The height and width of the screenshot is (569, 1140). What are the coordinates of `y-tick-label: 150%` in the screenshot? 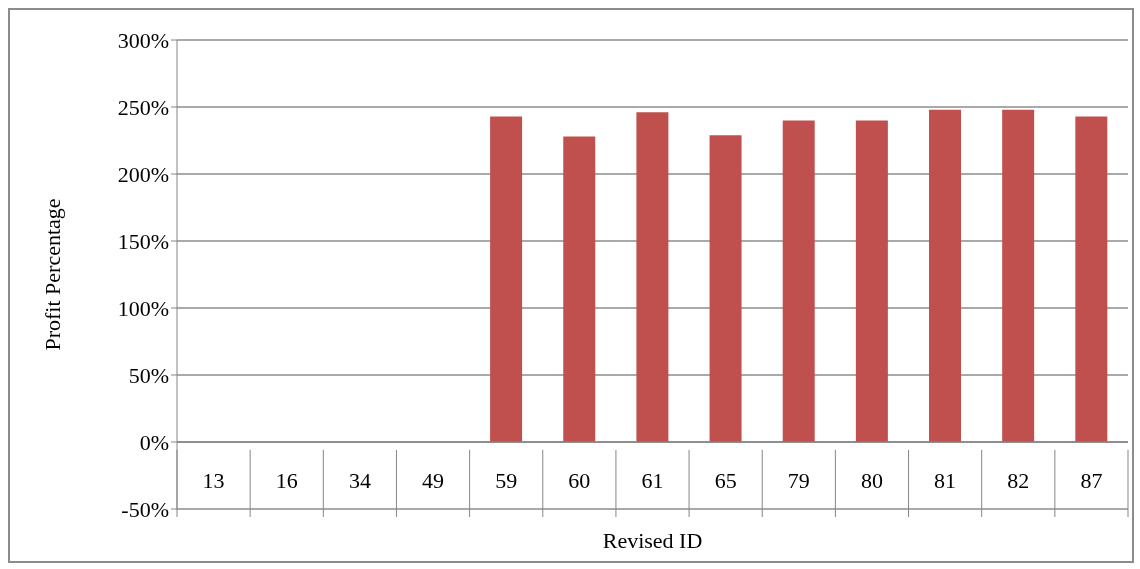 It's located at (143, 241).